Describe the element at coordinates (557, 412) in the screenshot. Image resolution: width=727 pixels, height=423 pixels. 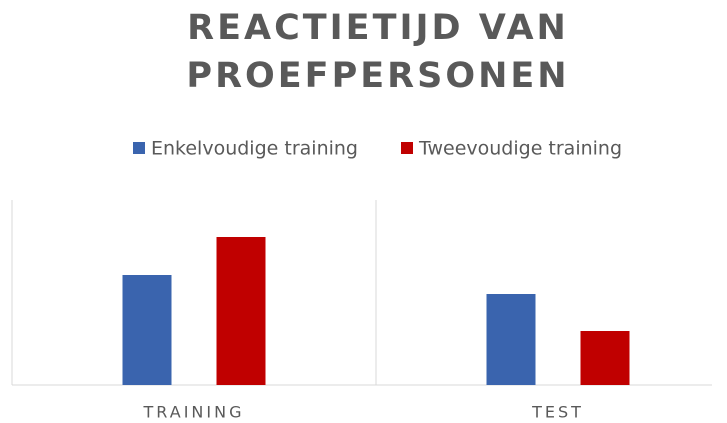
I see `x-tick-label: TEST` at that location.